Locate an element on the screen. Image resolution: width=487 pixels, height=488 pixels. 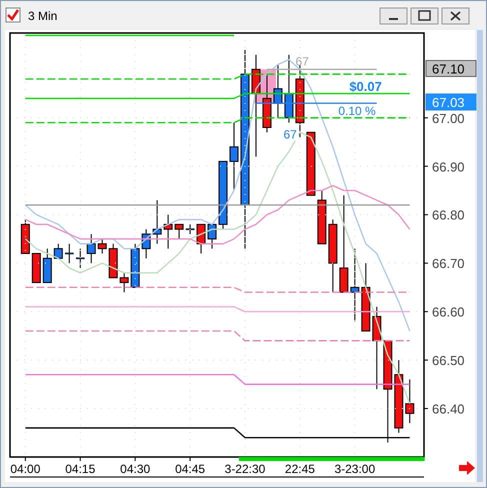
y-tick-label: 67.00 is located at coordinates (448, 118).